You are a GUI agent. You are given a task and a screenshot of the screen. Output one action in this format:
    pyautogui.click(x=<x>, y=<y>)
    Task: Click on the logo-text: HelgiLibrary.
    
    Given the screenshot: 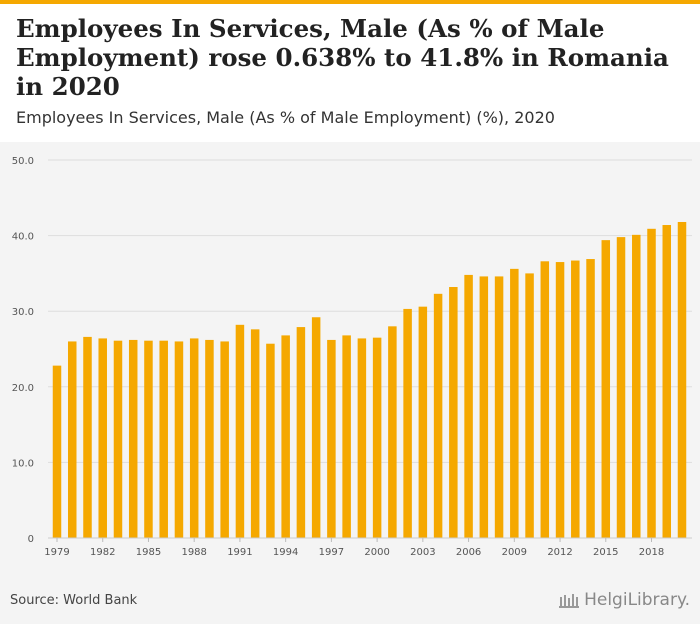 What is the action you would take?
    pyautogui.click(x=637, y=600)
    